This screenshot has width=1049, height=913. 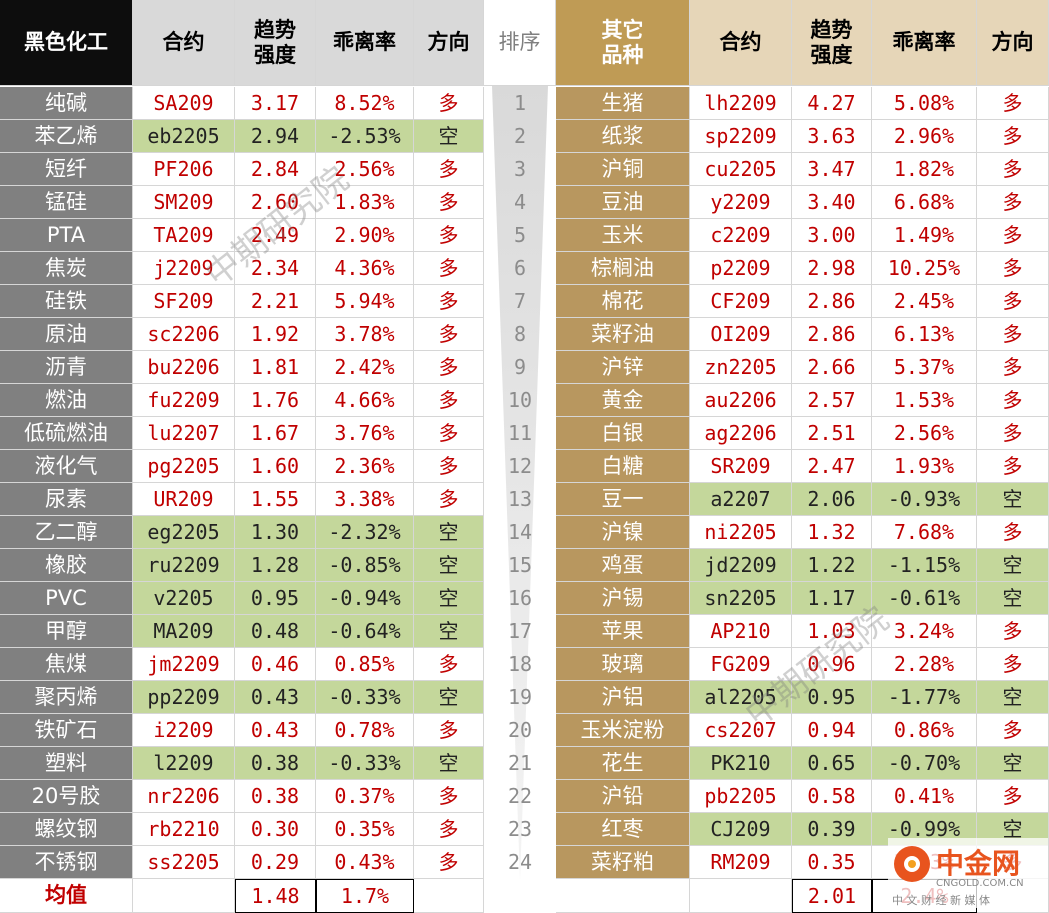 I want to click on header-deviation: 乖离率, so click(x=924, y=43).